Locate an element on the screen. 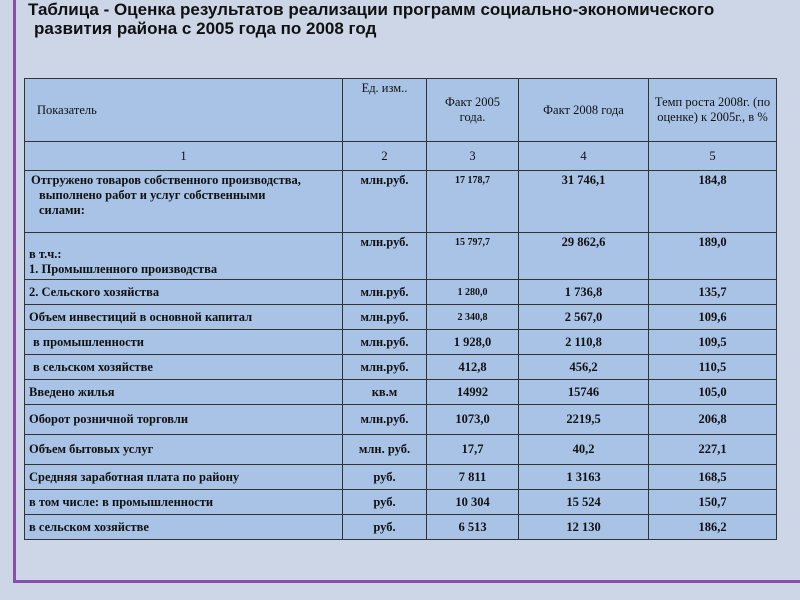 The width and height of the screenshot is (800, 600). cell: 29 862,6 is located at coordinates (583, 256).